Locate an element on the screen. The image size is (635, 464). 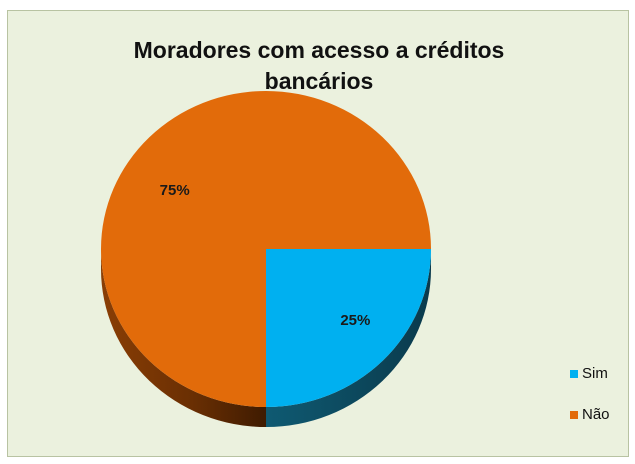
legend-label-sim: Sim is located at coordinates (595, 373).